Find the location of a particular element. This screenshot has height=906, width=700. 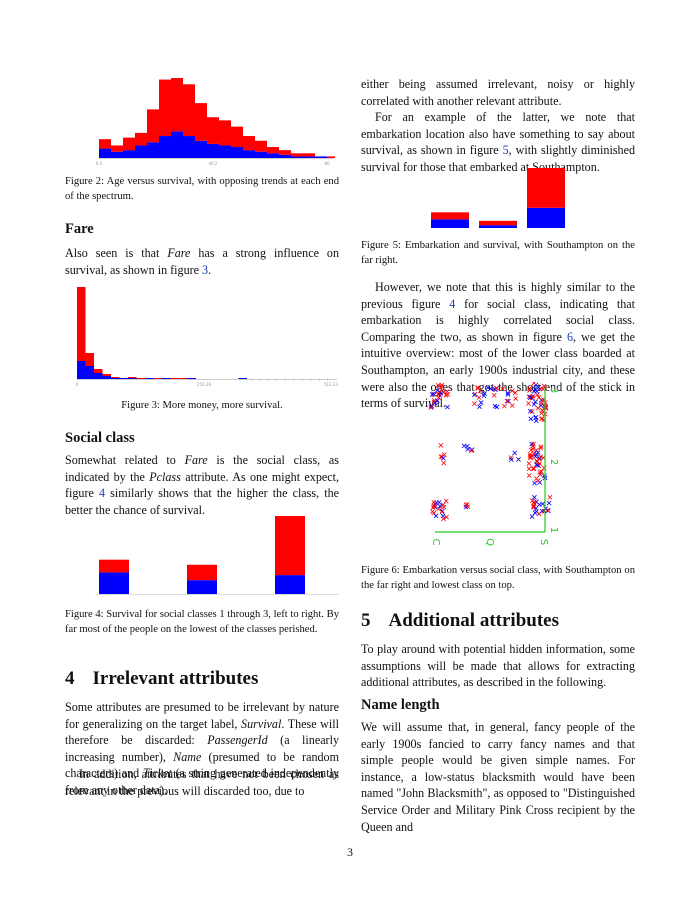

figure-2-age-histogram: 0.4 40.2 80 is located at coordinates (215, 122).